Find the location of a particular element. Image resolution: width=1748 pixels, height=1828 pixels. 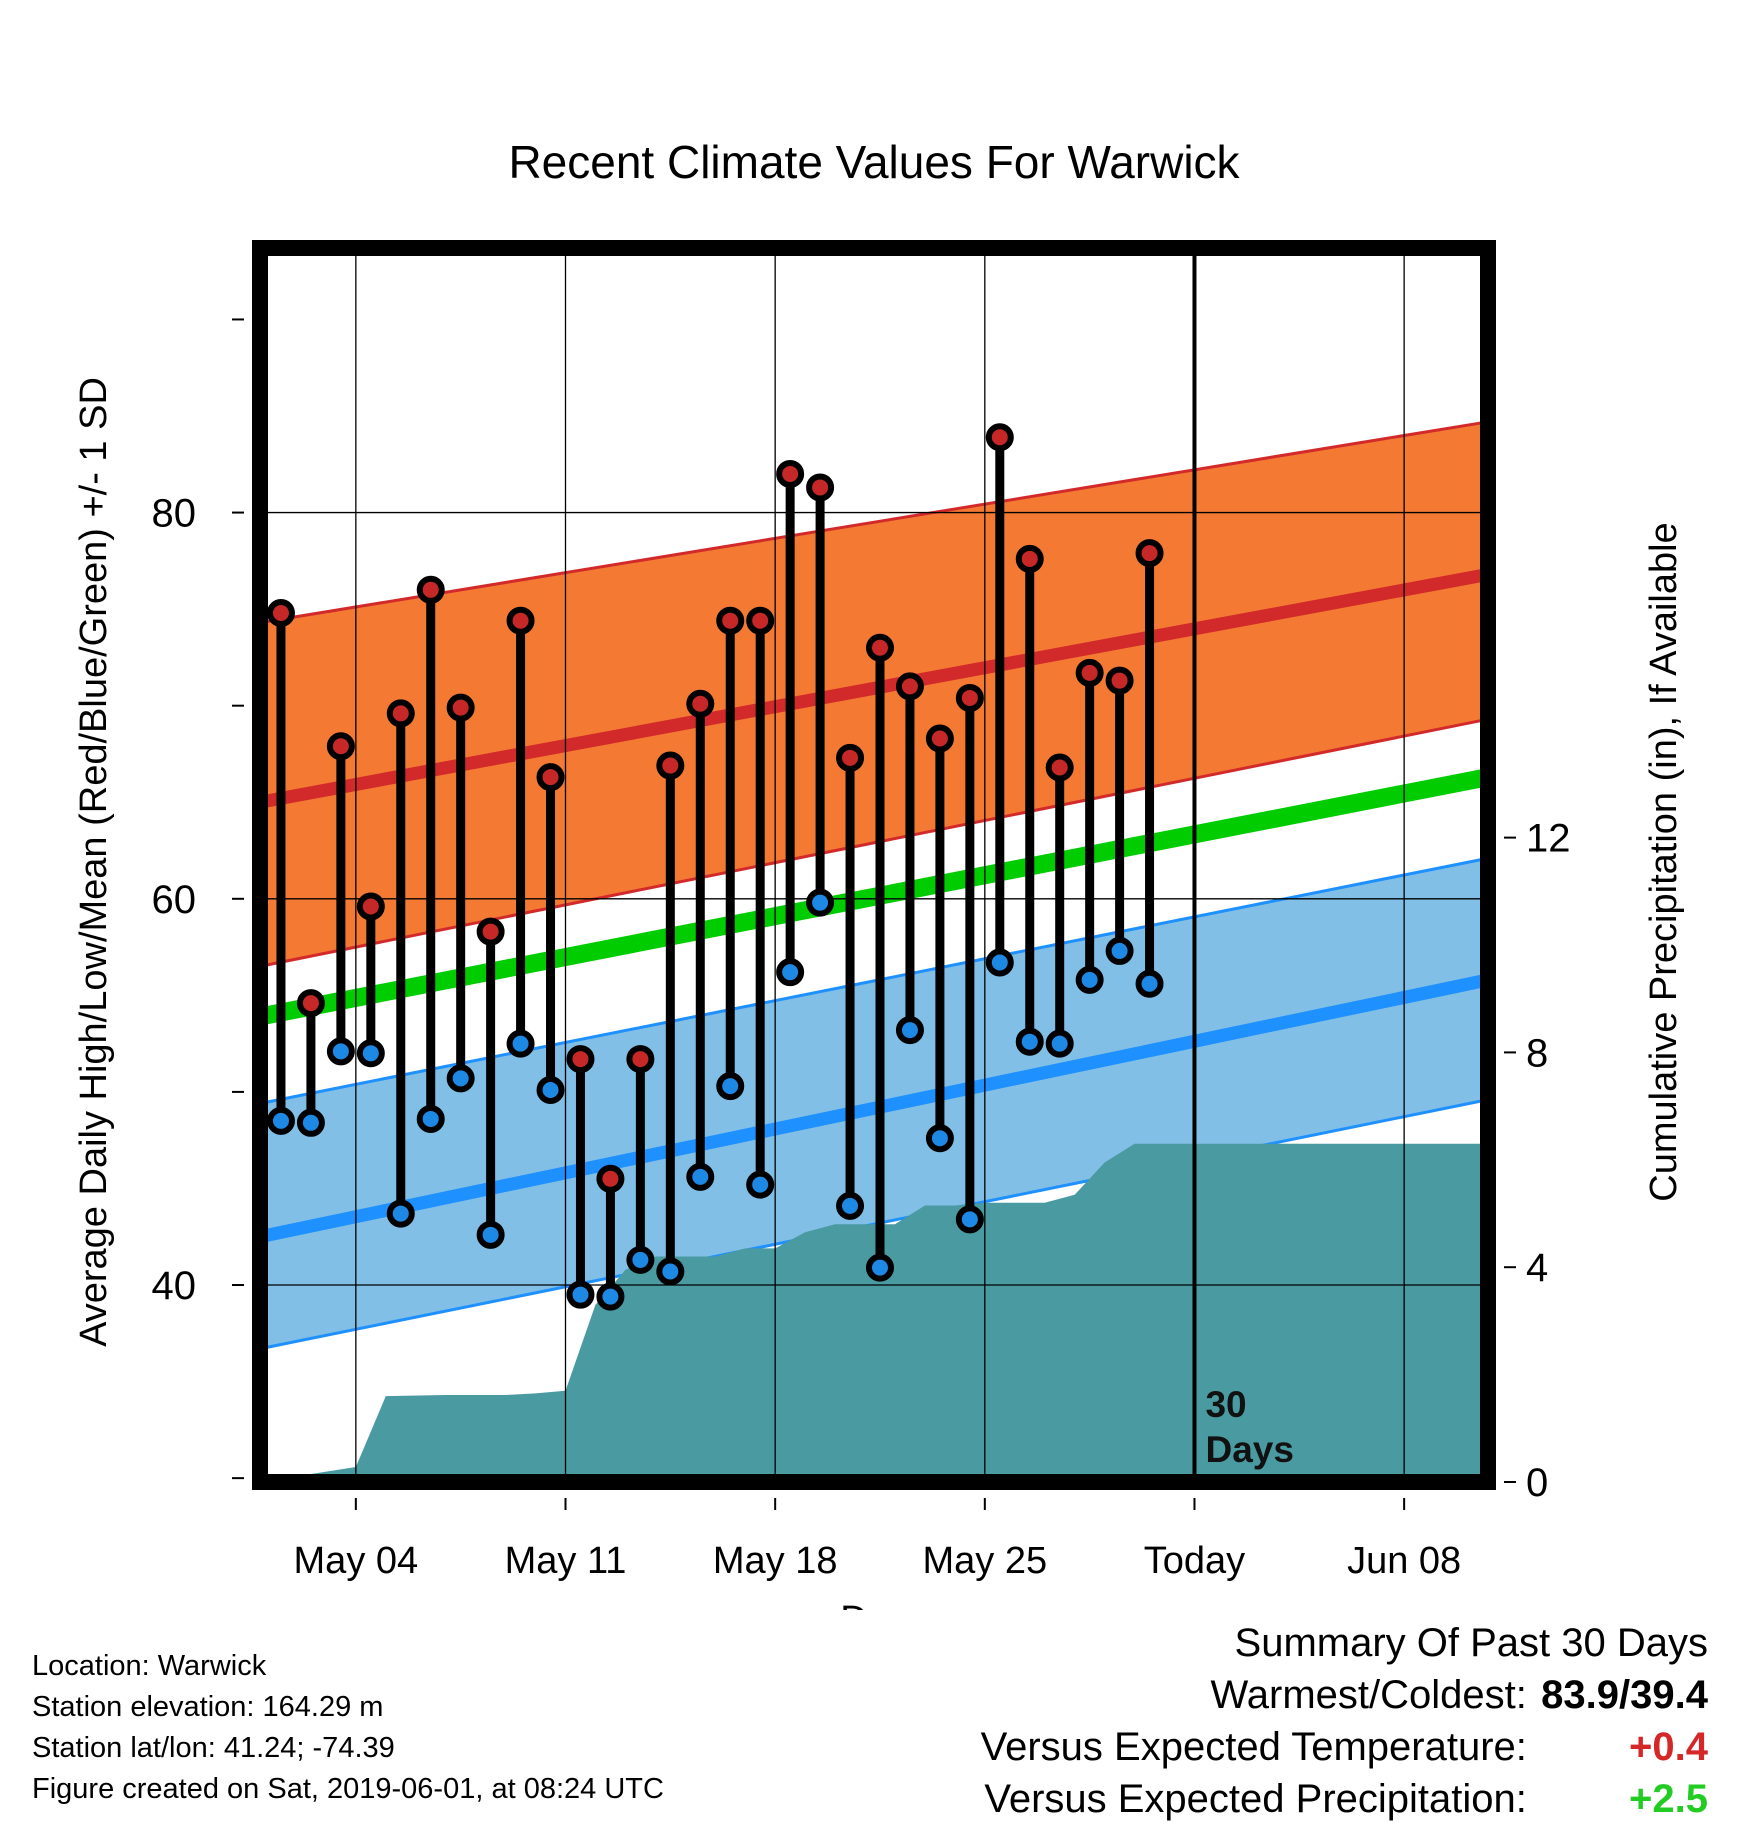

low-normal-line is located at coordinates (874, 1108).